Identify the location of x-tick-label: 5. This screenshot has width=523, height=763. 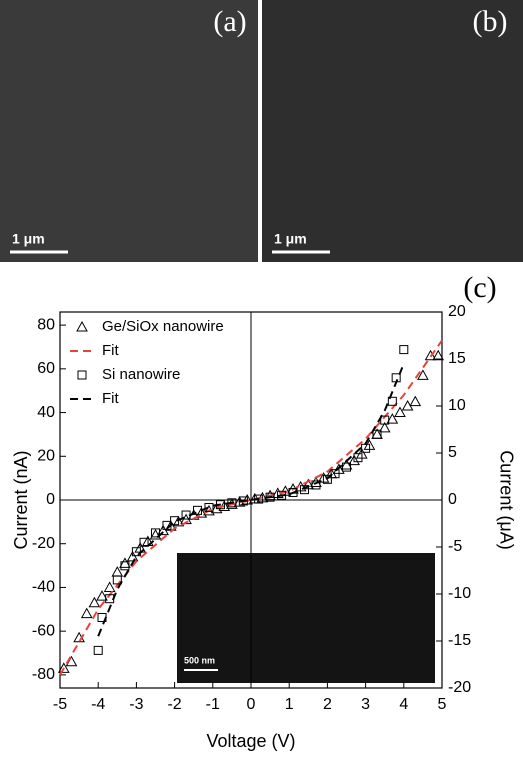
(442, 704).